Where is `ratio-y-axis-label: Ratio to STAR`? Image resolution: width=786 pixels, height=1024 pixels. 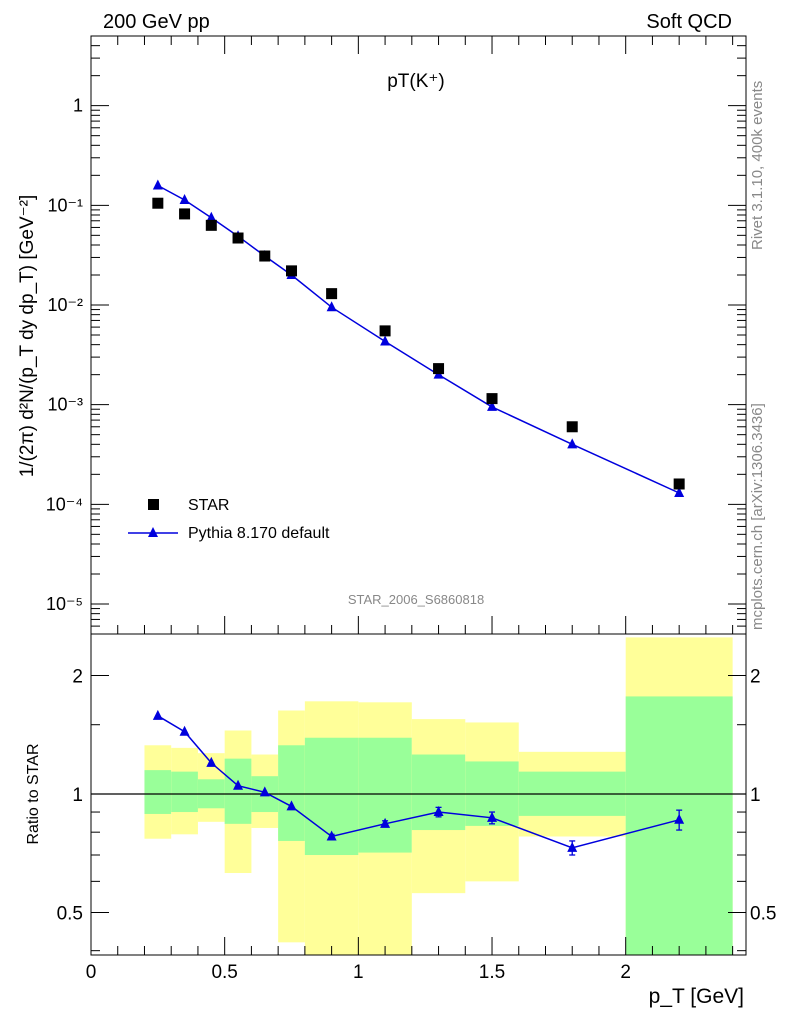
ratio-y-axis-label: Ratio to STAR is located at coordinates (33, 793).